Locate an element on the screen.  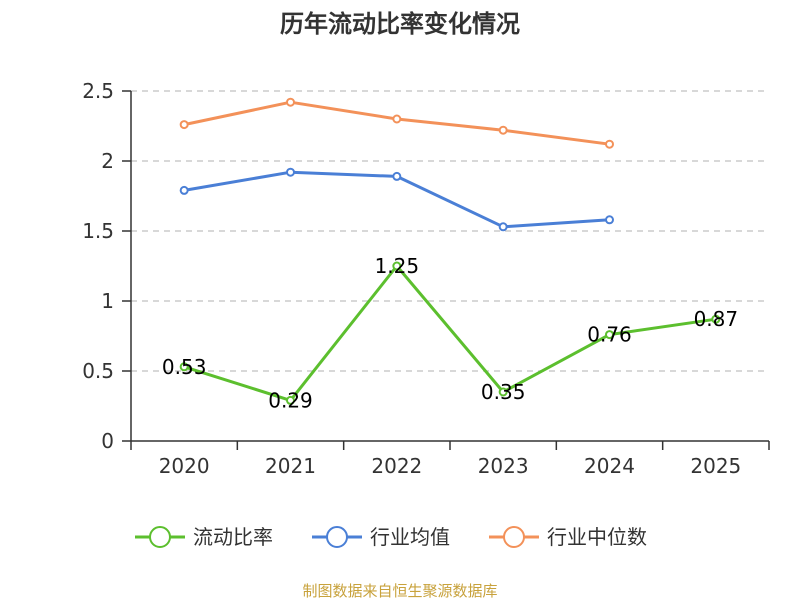
x-tick-label: 2024 is located at coordinates (609, 466).